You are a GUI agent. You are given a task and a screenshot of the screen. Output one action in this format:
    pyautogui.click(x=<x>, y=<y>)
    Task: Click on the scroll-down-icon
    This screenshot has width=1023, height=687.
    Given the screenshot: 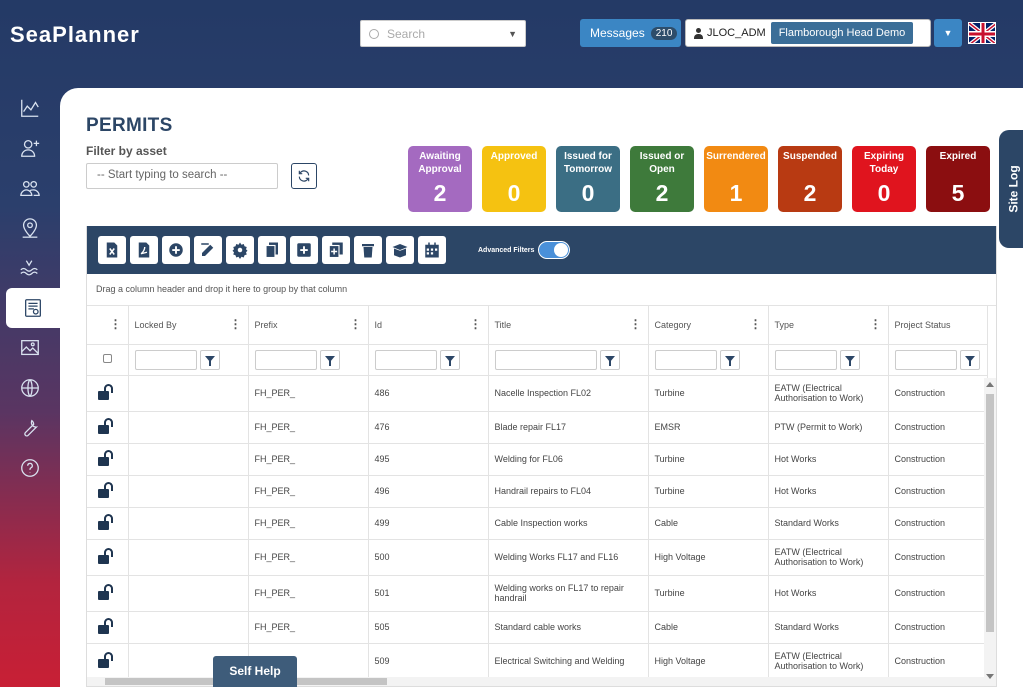 What is the action you would take?
    pyautogui.click(x=990, y=676)
    